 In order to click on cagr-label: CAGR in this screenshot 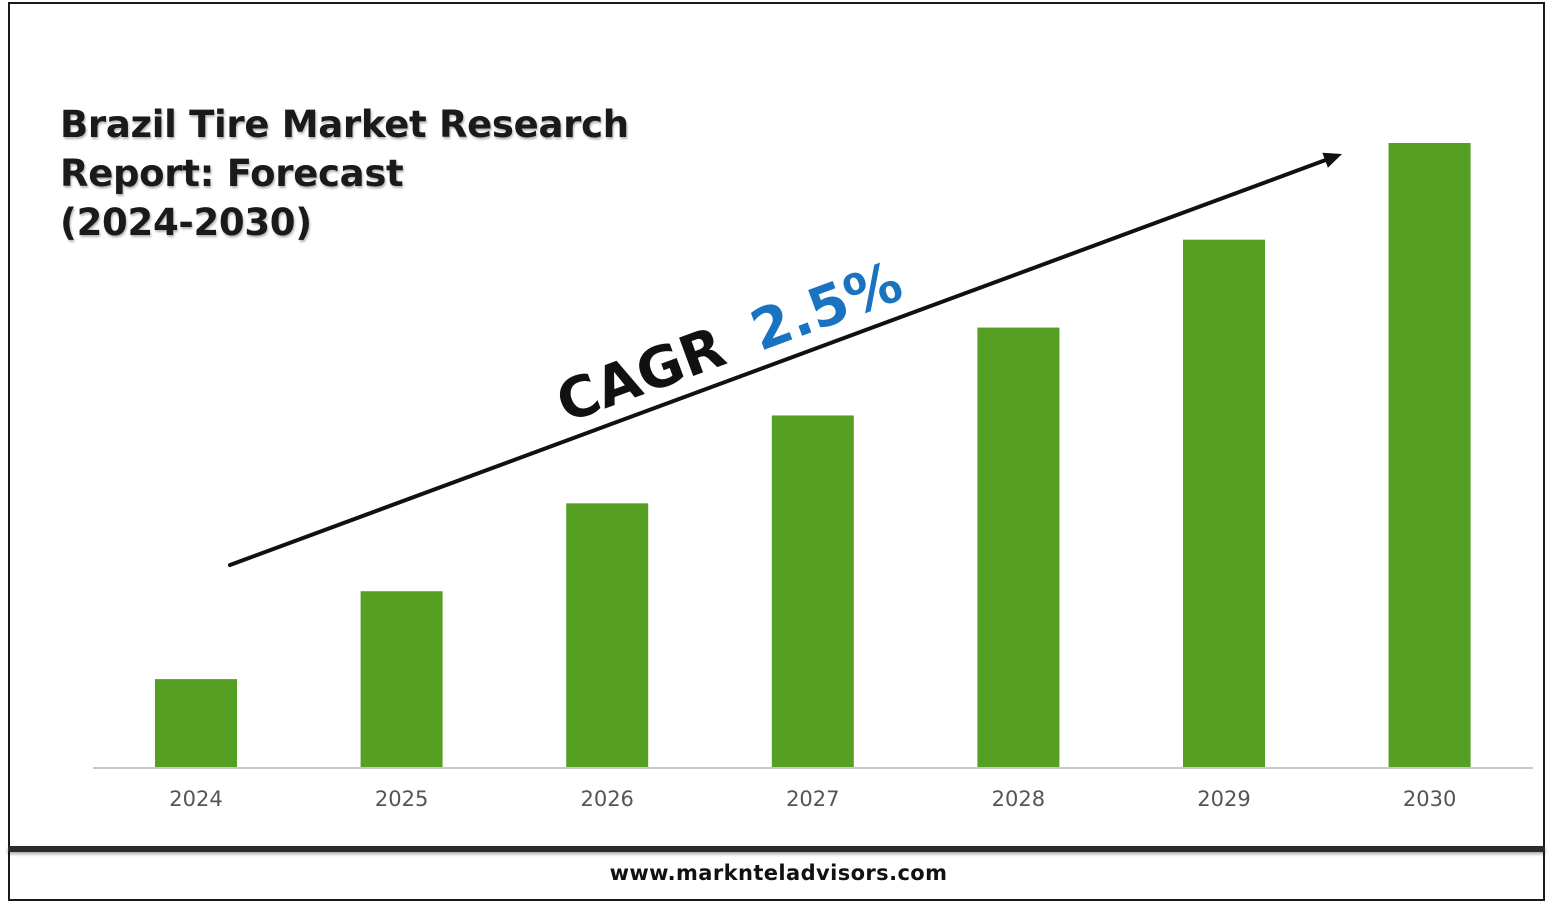, I will do `click(640, 375)`.